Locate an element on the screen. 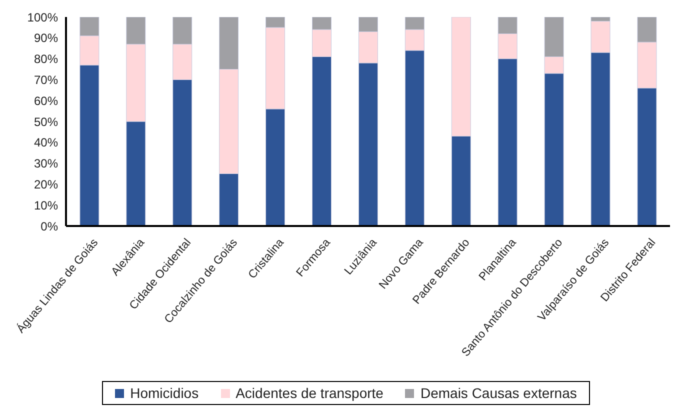 Image resolution: width=682 pixels, height=413 pixels. y-tick-label: 20% is located at coordinates (46, 184).